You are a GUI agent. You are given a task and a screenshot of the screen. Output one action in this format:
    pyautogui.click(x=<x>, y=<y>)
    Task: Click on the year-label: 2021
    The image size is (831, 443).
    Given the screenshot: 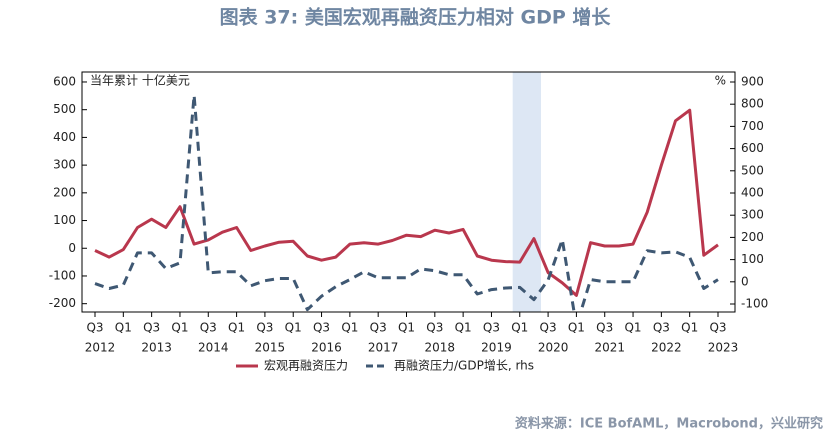 What is the action you would take?
    pyautogui.click(x=609, y=348)
    